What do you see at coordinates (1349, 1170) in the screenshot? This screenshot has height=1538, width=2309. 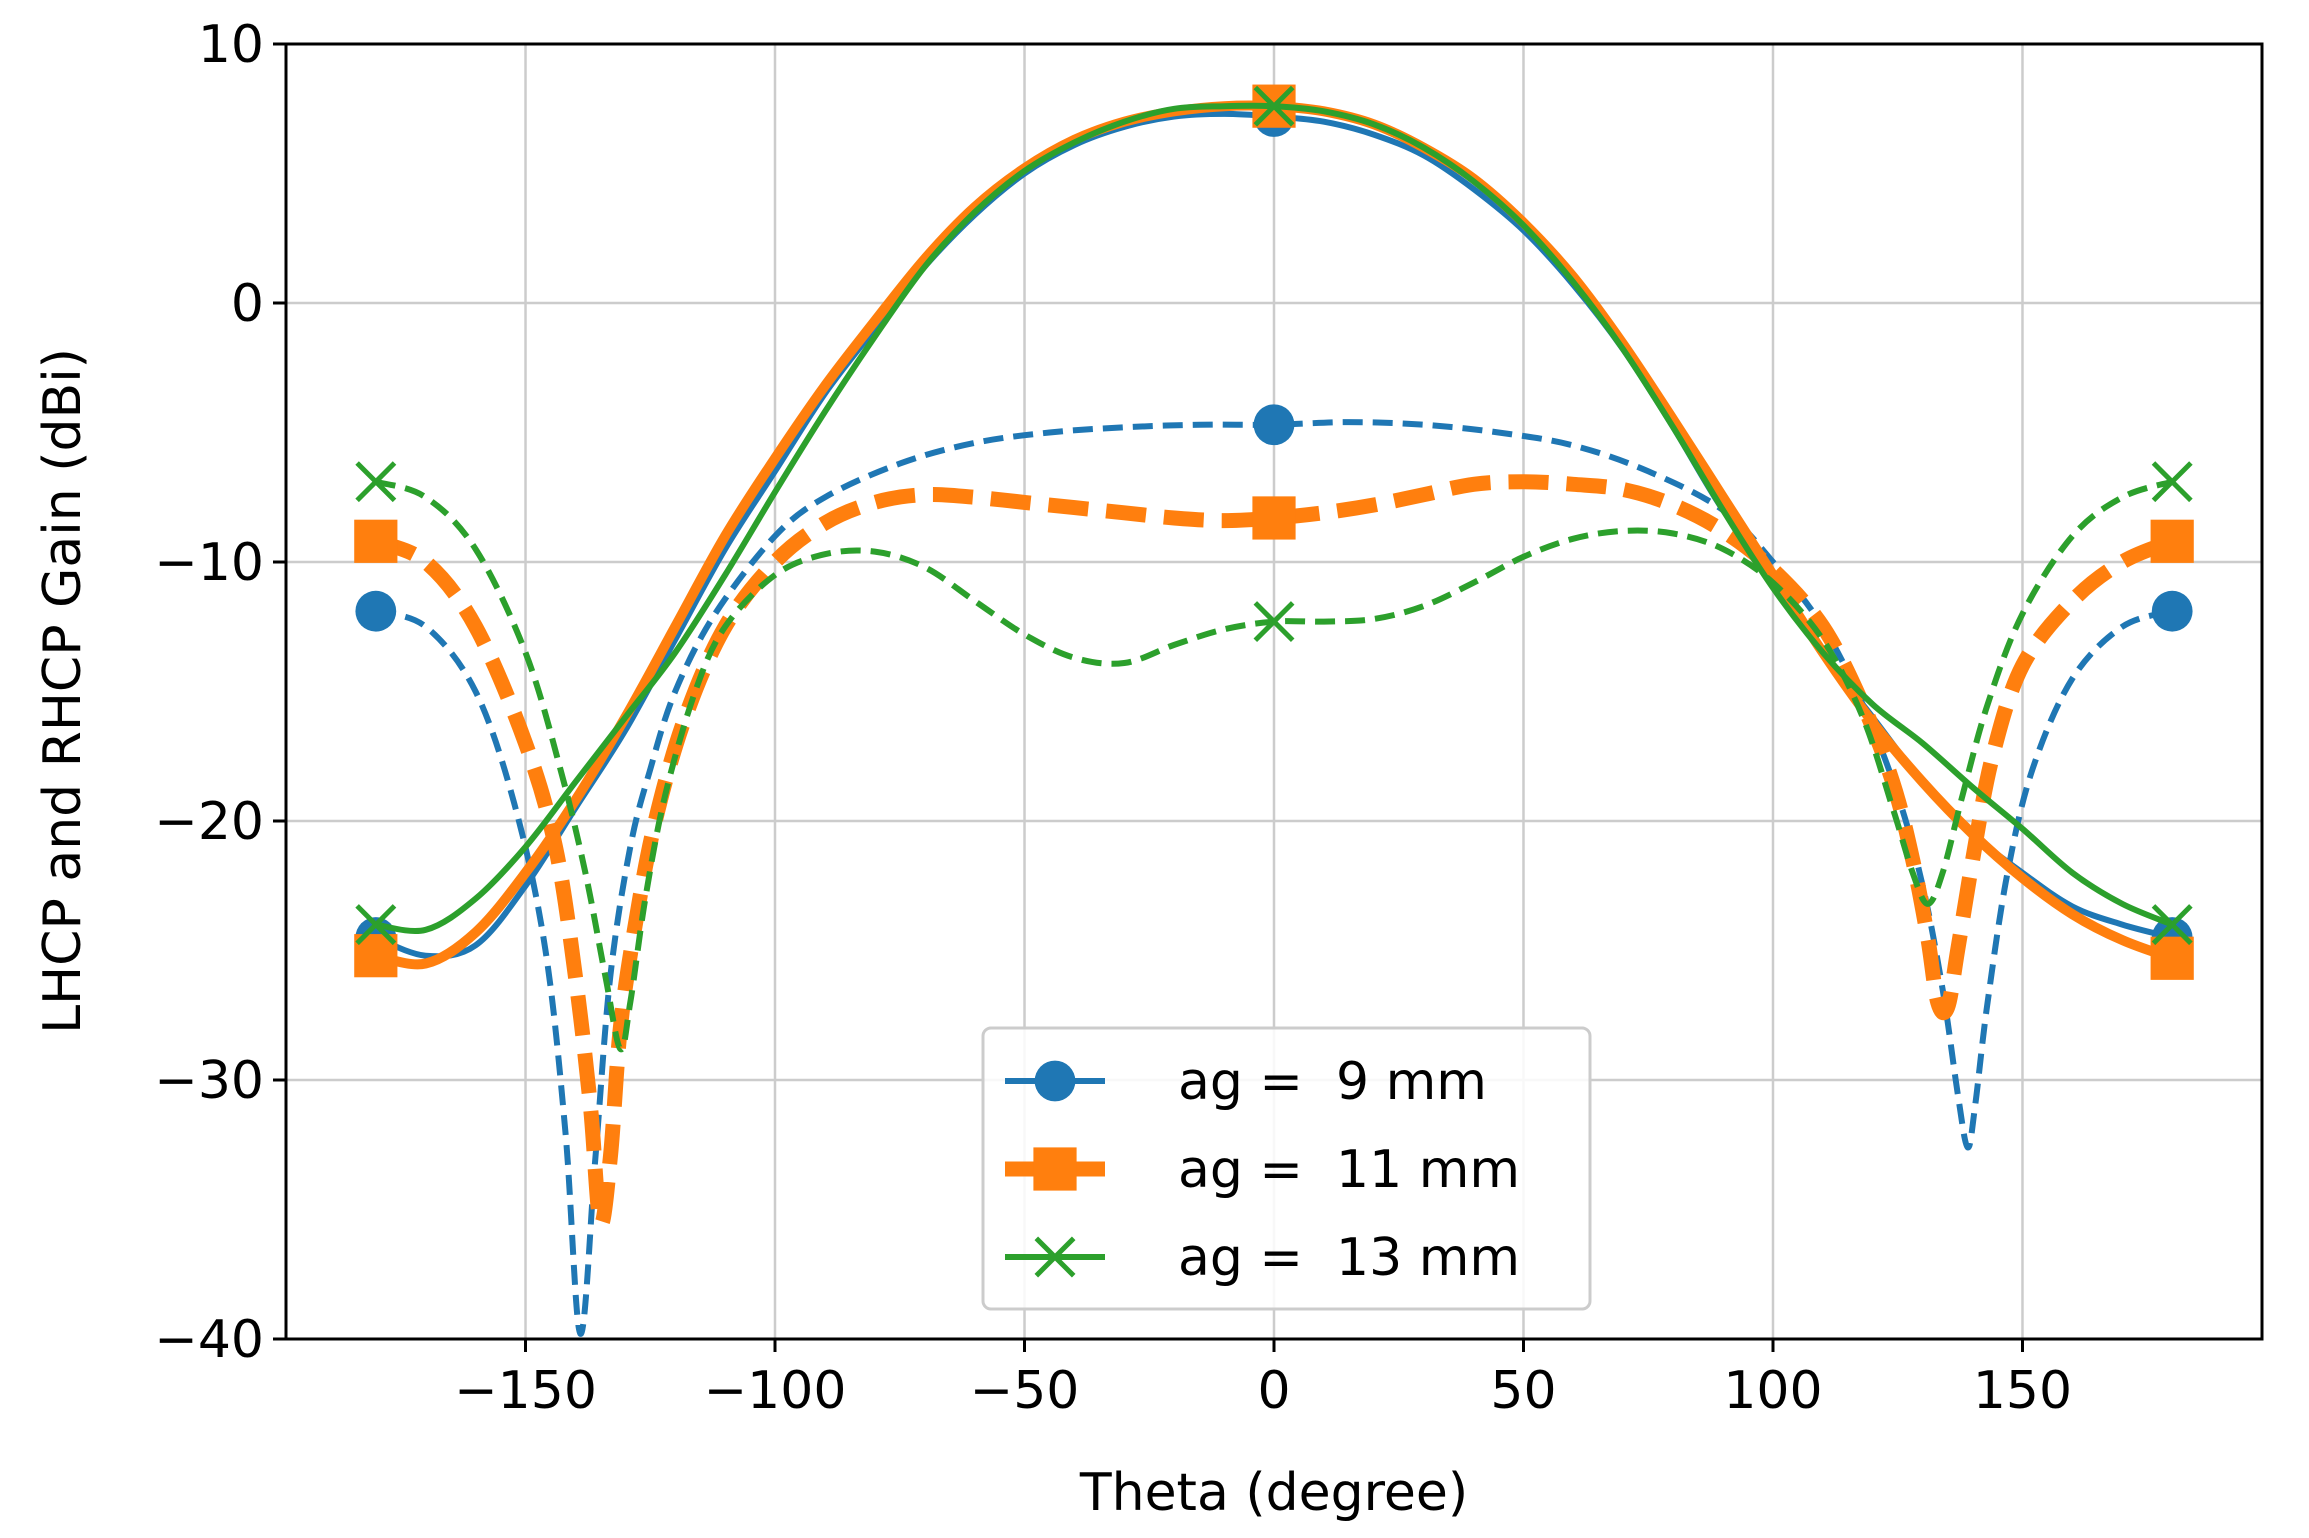 I see `legend-label: ag = 11 mm` at bounding box center [1349, 1170].